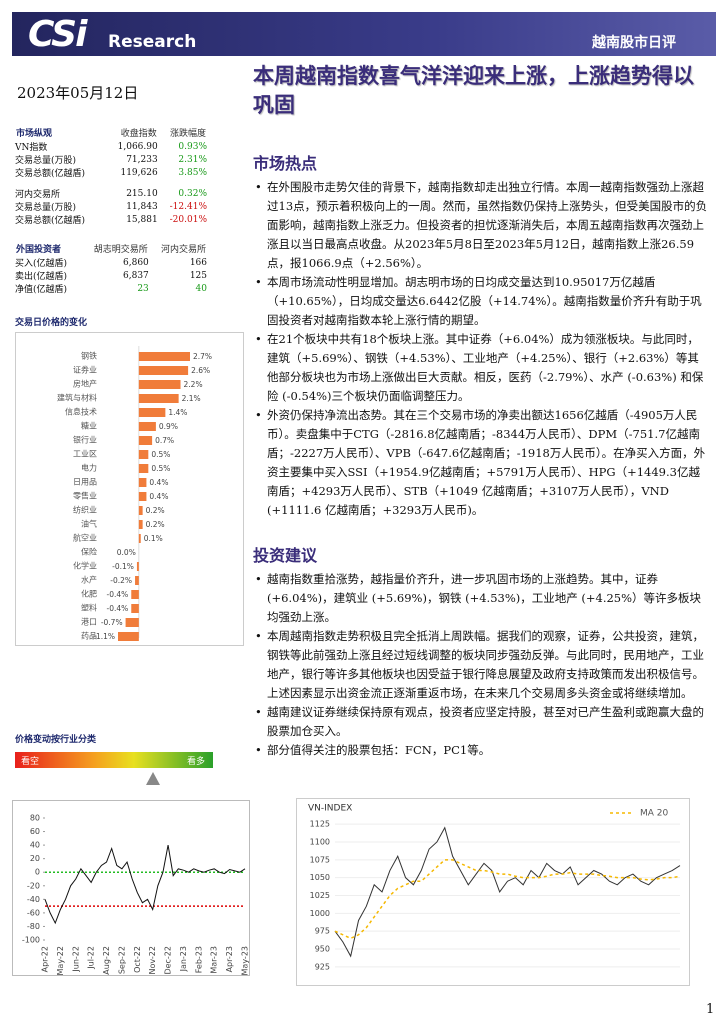  Describe the element at coordinates (89, 622) in the screenshot. I see `category-label: 港口` at that location.